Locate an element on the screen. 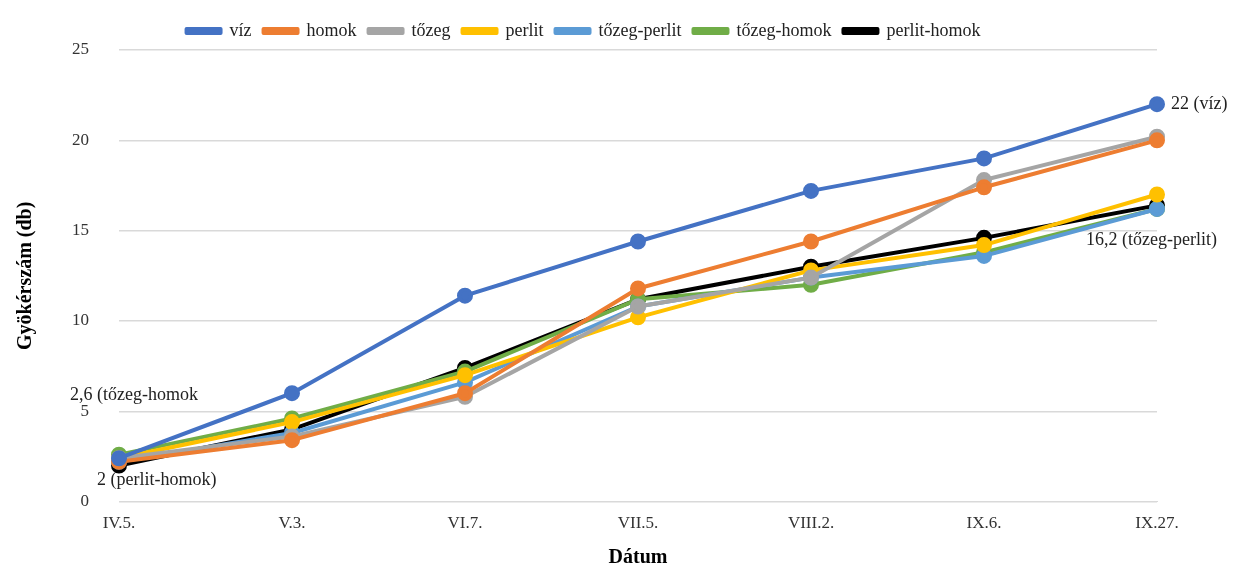 The height and width of the screenshot is (574, 1252). legend-label: tőzeg-homok is located at coordinates (784, 29).